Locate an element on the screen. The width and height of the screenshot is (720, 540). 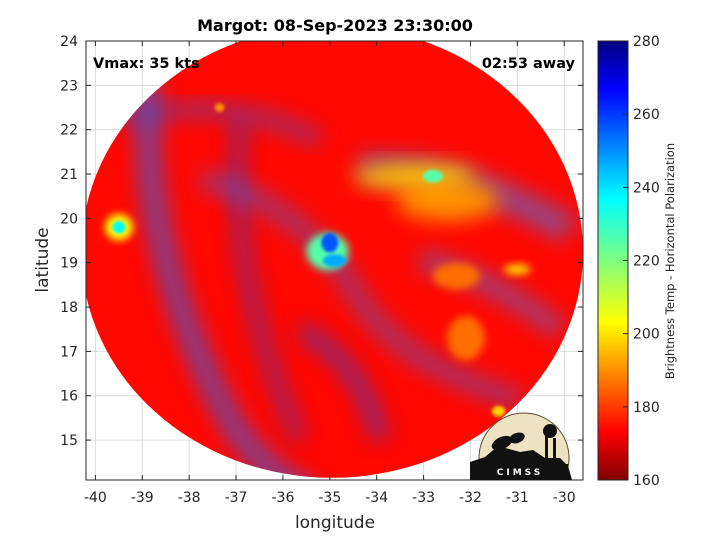
y-tick-label-5: 20 is located at coordinates (69, 219).